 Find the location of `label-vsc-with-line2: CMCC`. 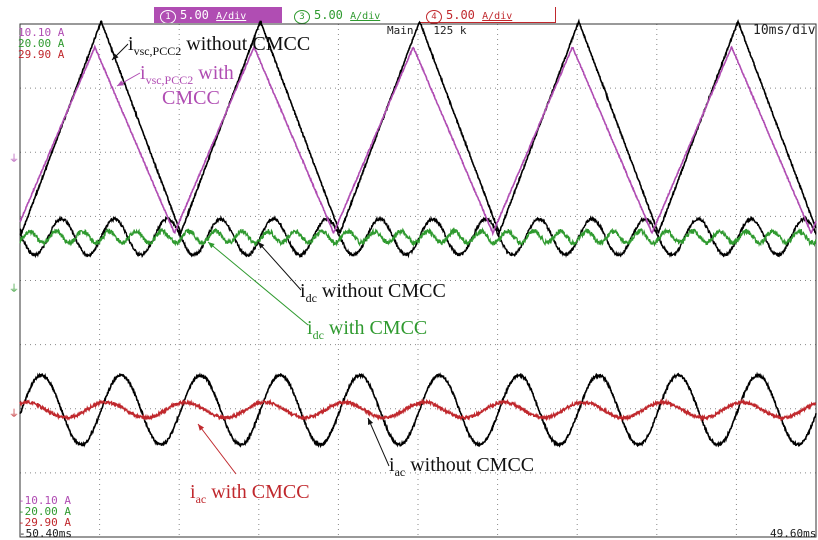

label-vsc-with-line2: CMCC is located at coordinates (191, 98).